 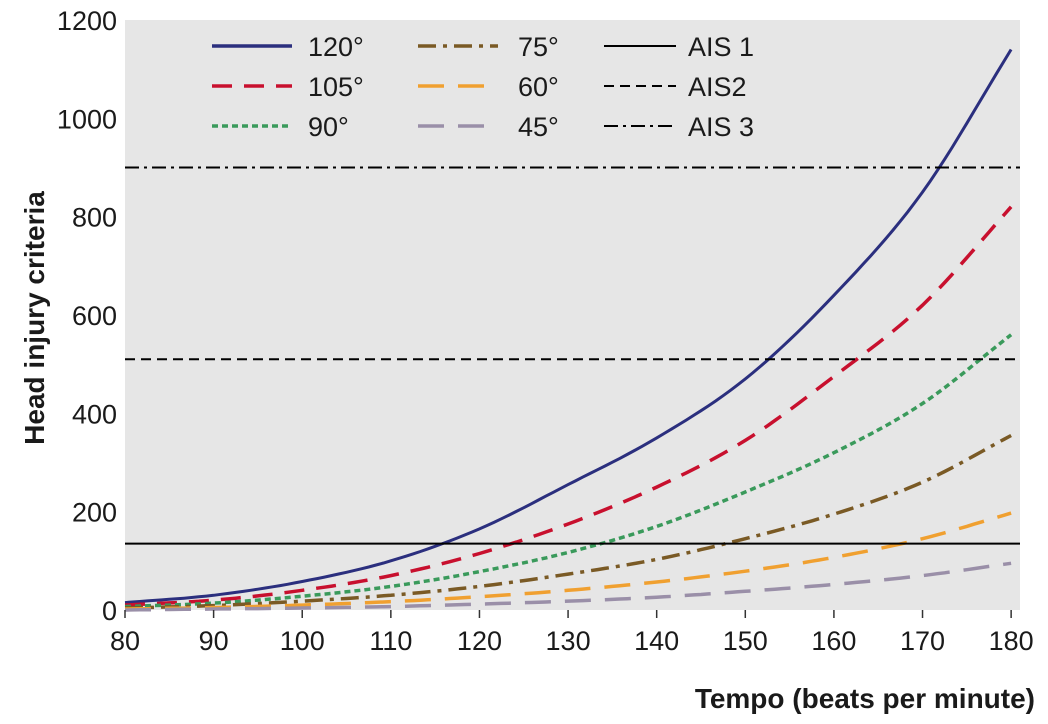 I want to click on x-tick-label: 110, so click(x=390, y=641).